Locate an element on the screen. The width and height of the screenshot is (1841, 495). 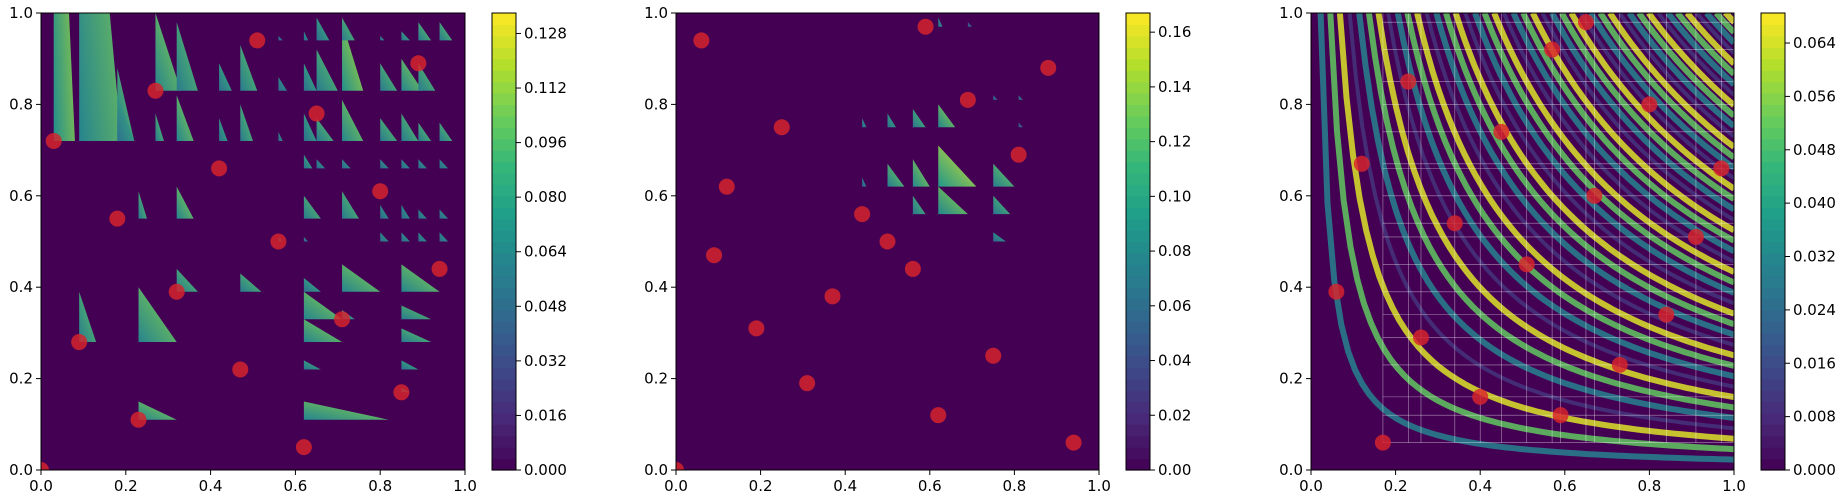
colorbar-tick-label: 0.080 is located at coordinates (545, 197).